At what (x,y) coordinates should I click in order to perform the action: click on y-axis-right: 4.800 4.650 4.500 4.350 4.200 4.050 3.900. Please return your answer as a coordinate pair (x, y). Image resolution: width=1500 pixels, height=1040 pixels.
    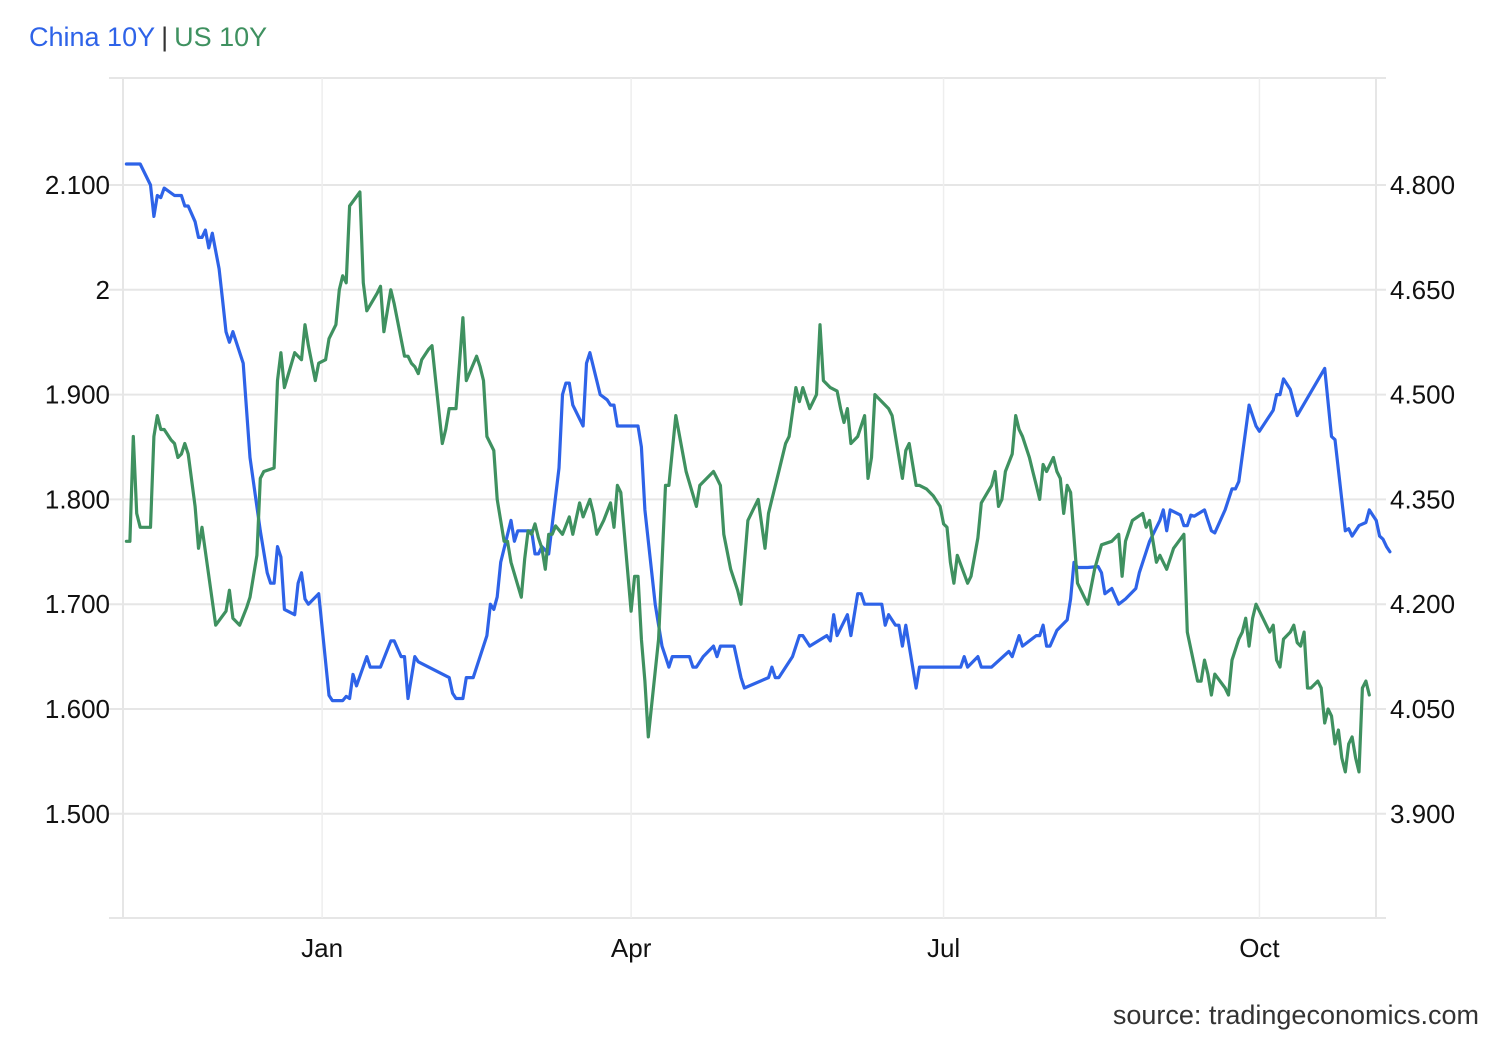
    Looking at the image, I should click on (1422, 499).